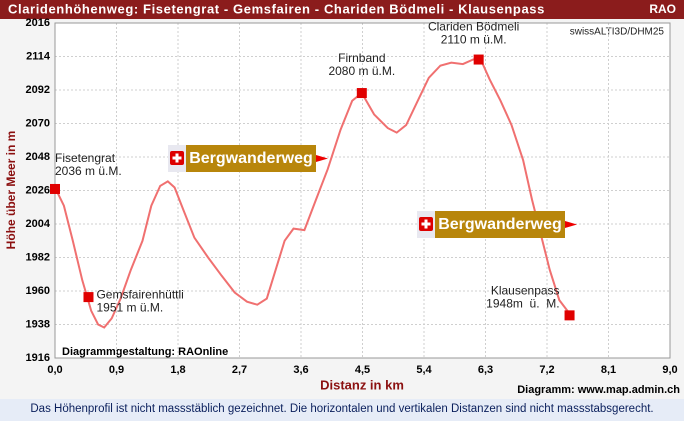 The height and width of the screenshot is (421, 684). What do you see at coordinates (88, 171) in the screenshot?
I see `point-elevation: 2036 m ü.M.` at bounding box center [88, 171].